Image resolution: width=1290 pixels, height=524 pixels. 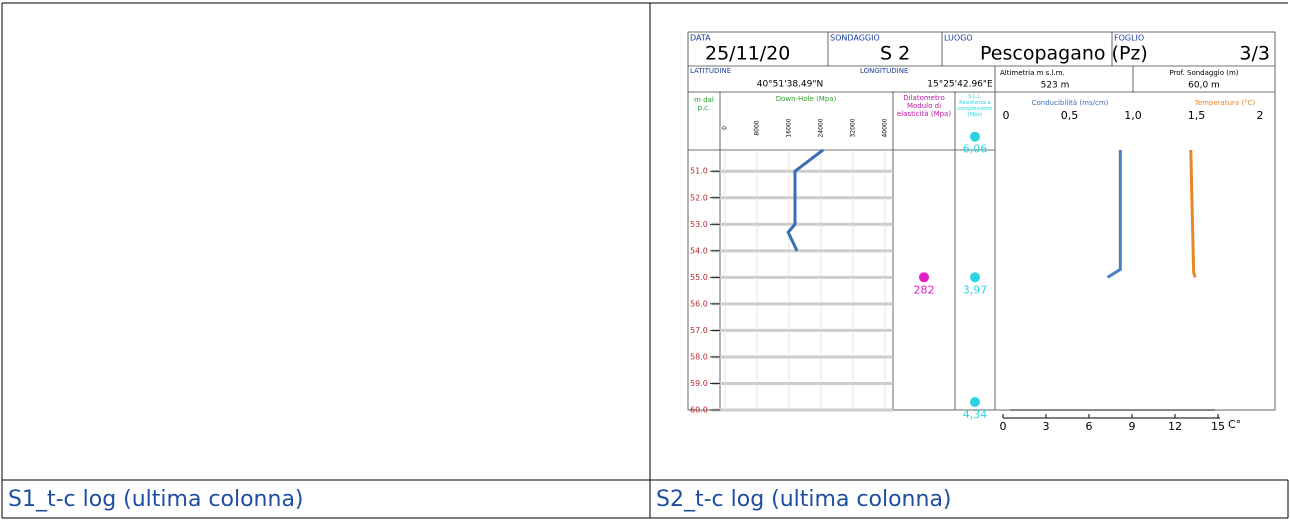 I want to click on column-title: m dal p.c., so click(x=704, y=104).